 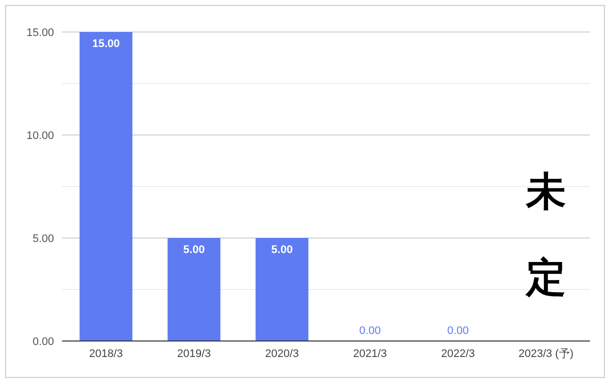 I want to click on y-tick-label: 5.00, so click(x=43, y=239).